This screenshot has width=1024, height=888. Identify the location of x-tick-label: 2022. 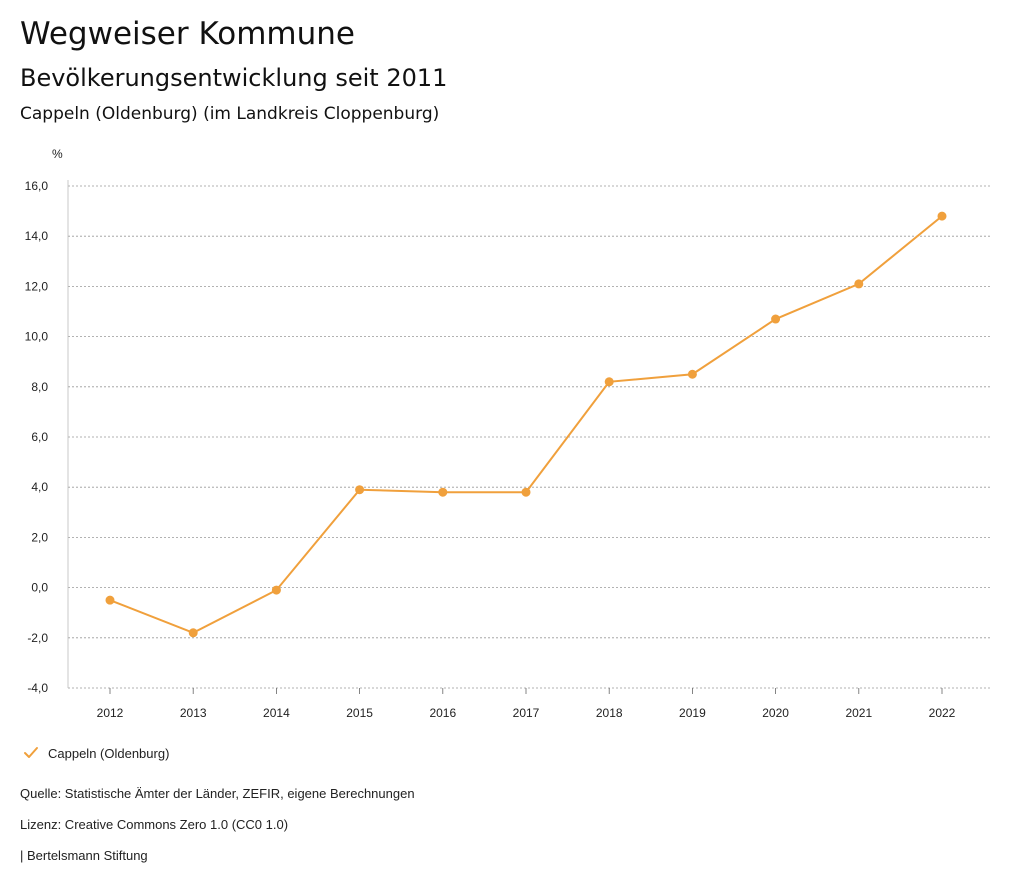
(942, 713).